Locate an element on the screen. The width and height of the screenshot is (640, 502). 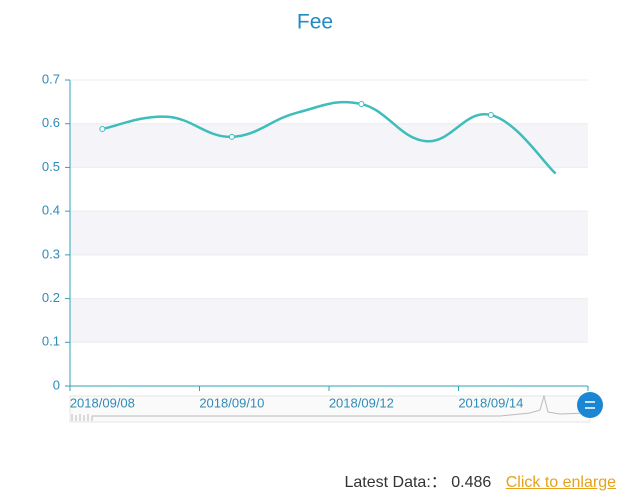
zoom-handle is located at coordinates (590, 405).